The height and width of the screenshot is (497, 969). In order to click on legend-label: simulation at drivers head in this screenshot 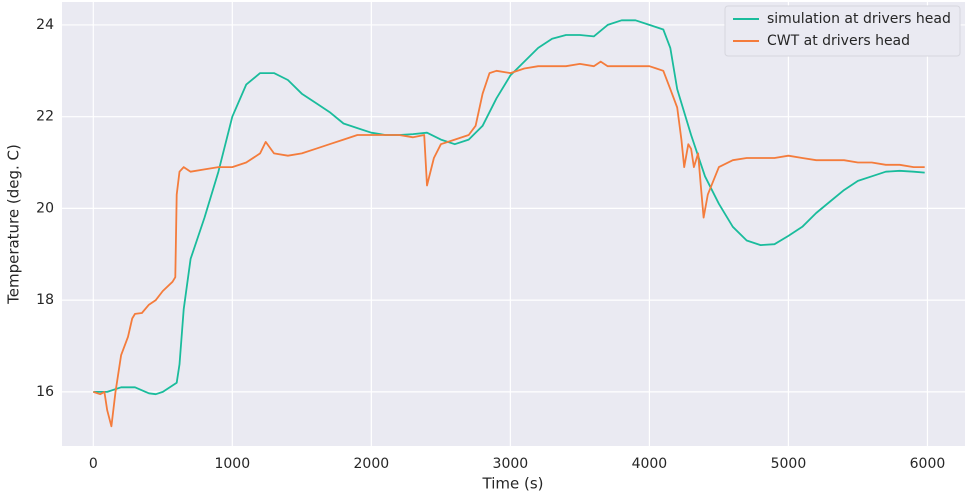, I will do `click(859, 19)`.